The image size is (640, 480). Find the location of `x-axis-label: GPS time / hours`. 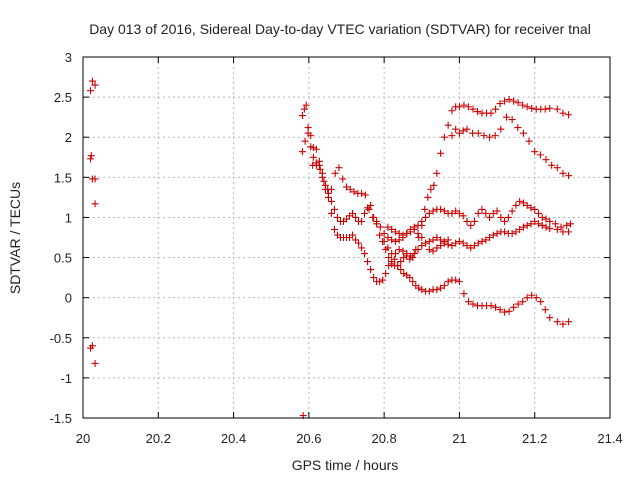

x-axis-label: GPS time / hours is located at coordinates (345, 465).